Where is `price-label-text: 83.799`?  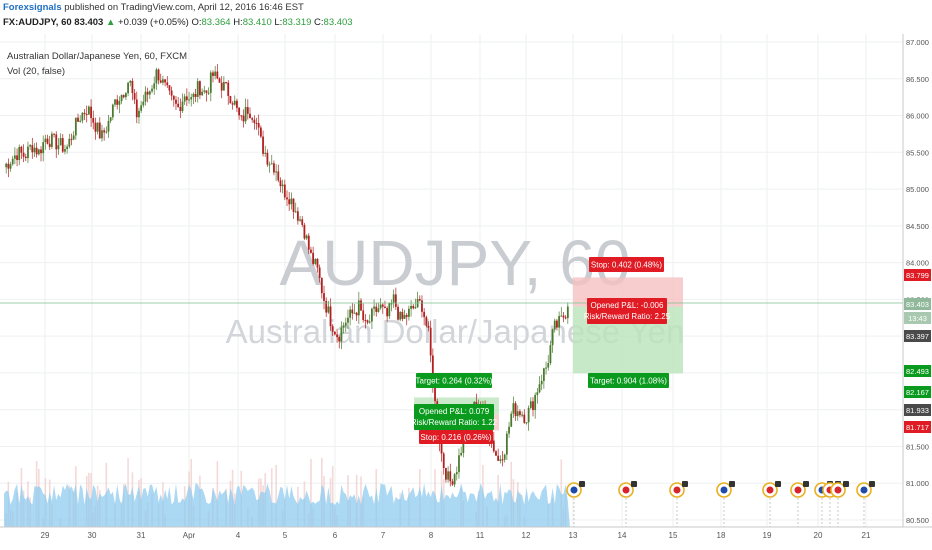 price-label-text: 83.799 is located at coordinates (917, 275).